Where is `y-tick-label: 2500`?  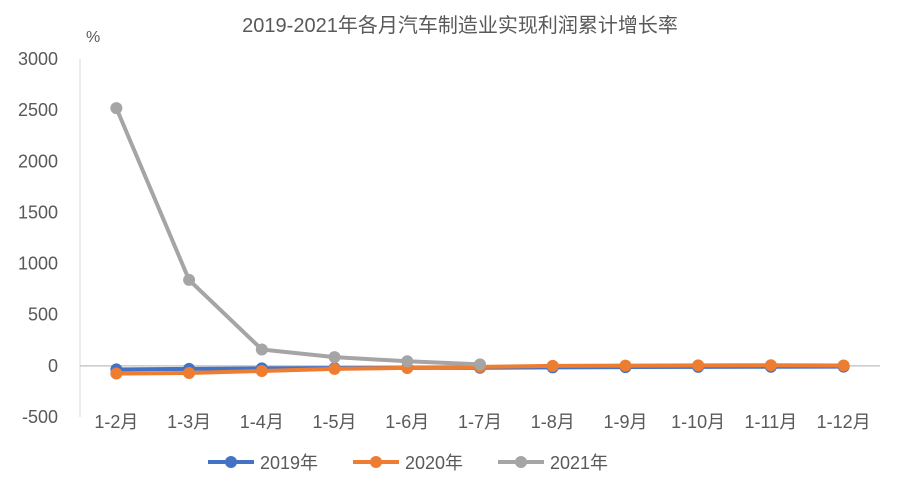
y-tick-label: 2500 is located at coordinates (38, 110).